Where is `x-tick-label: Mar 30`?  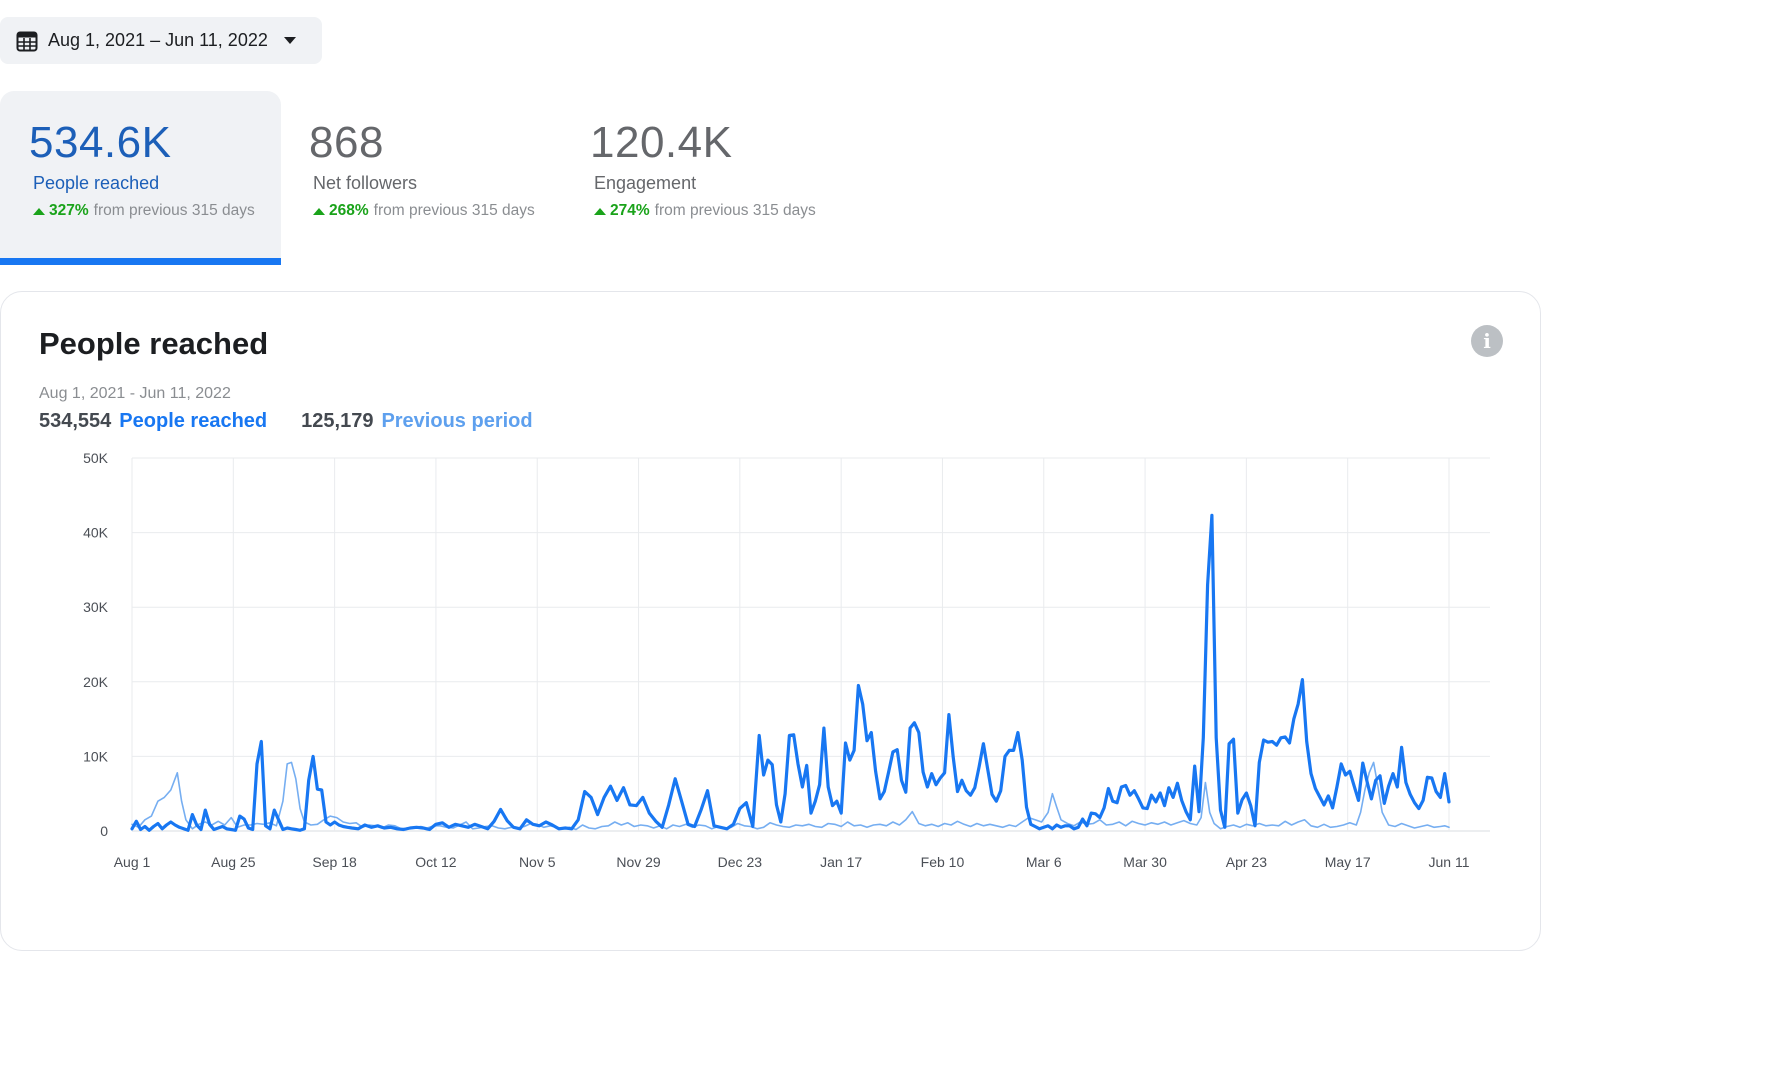 x-tick-label: Mar 30 is located at coordinates (1145, 862).